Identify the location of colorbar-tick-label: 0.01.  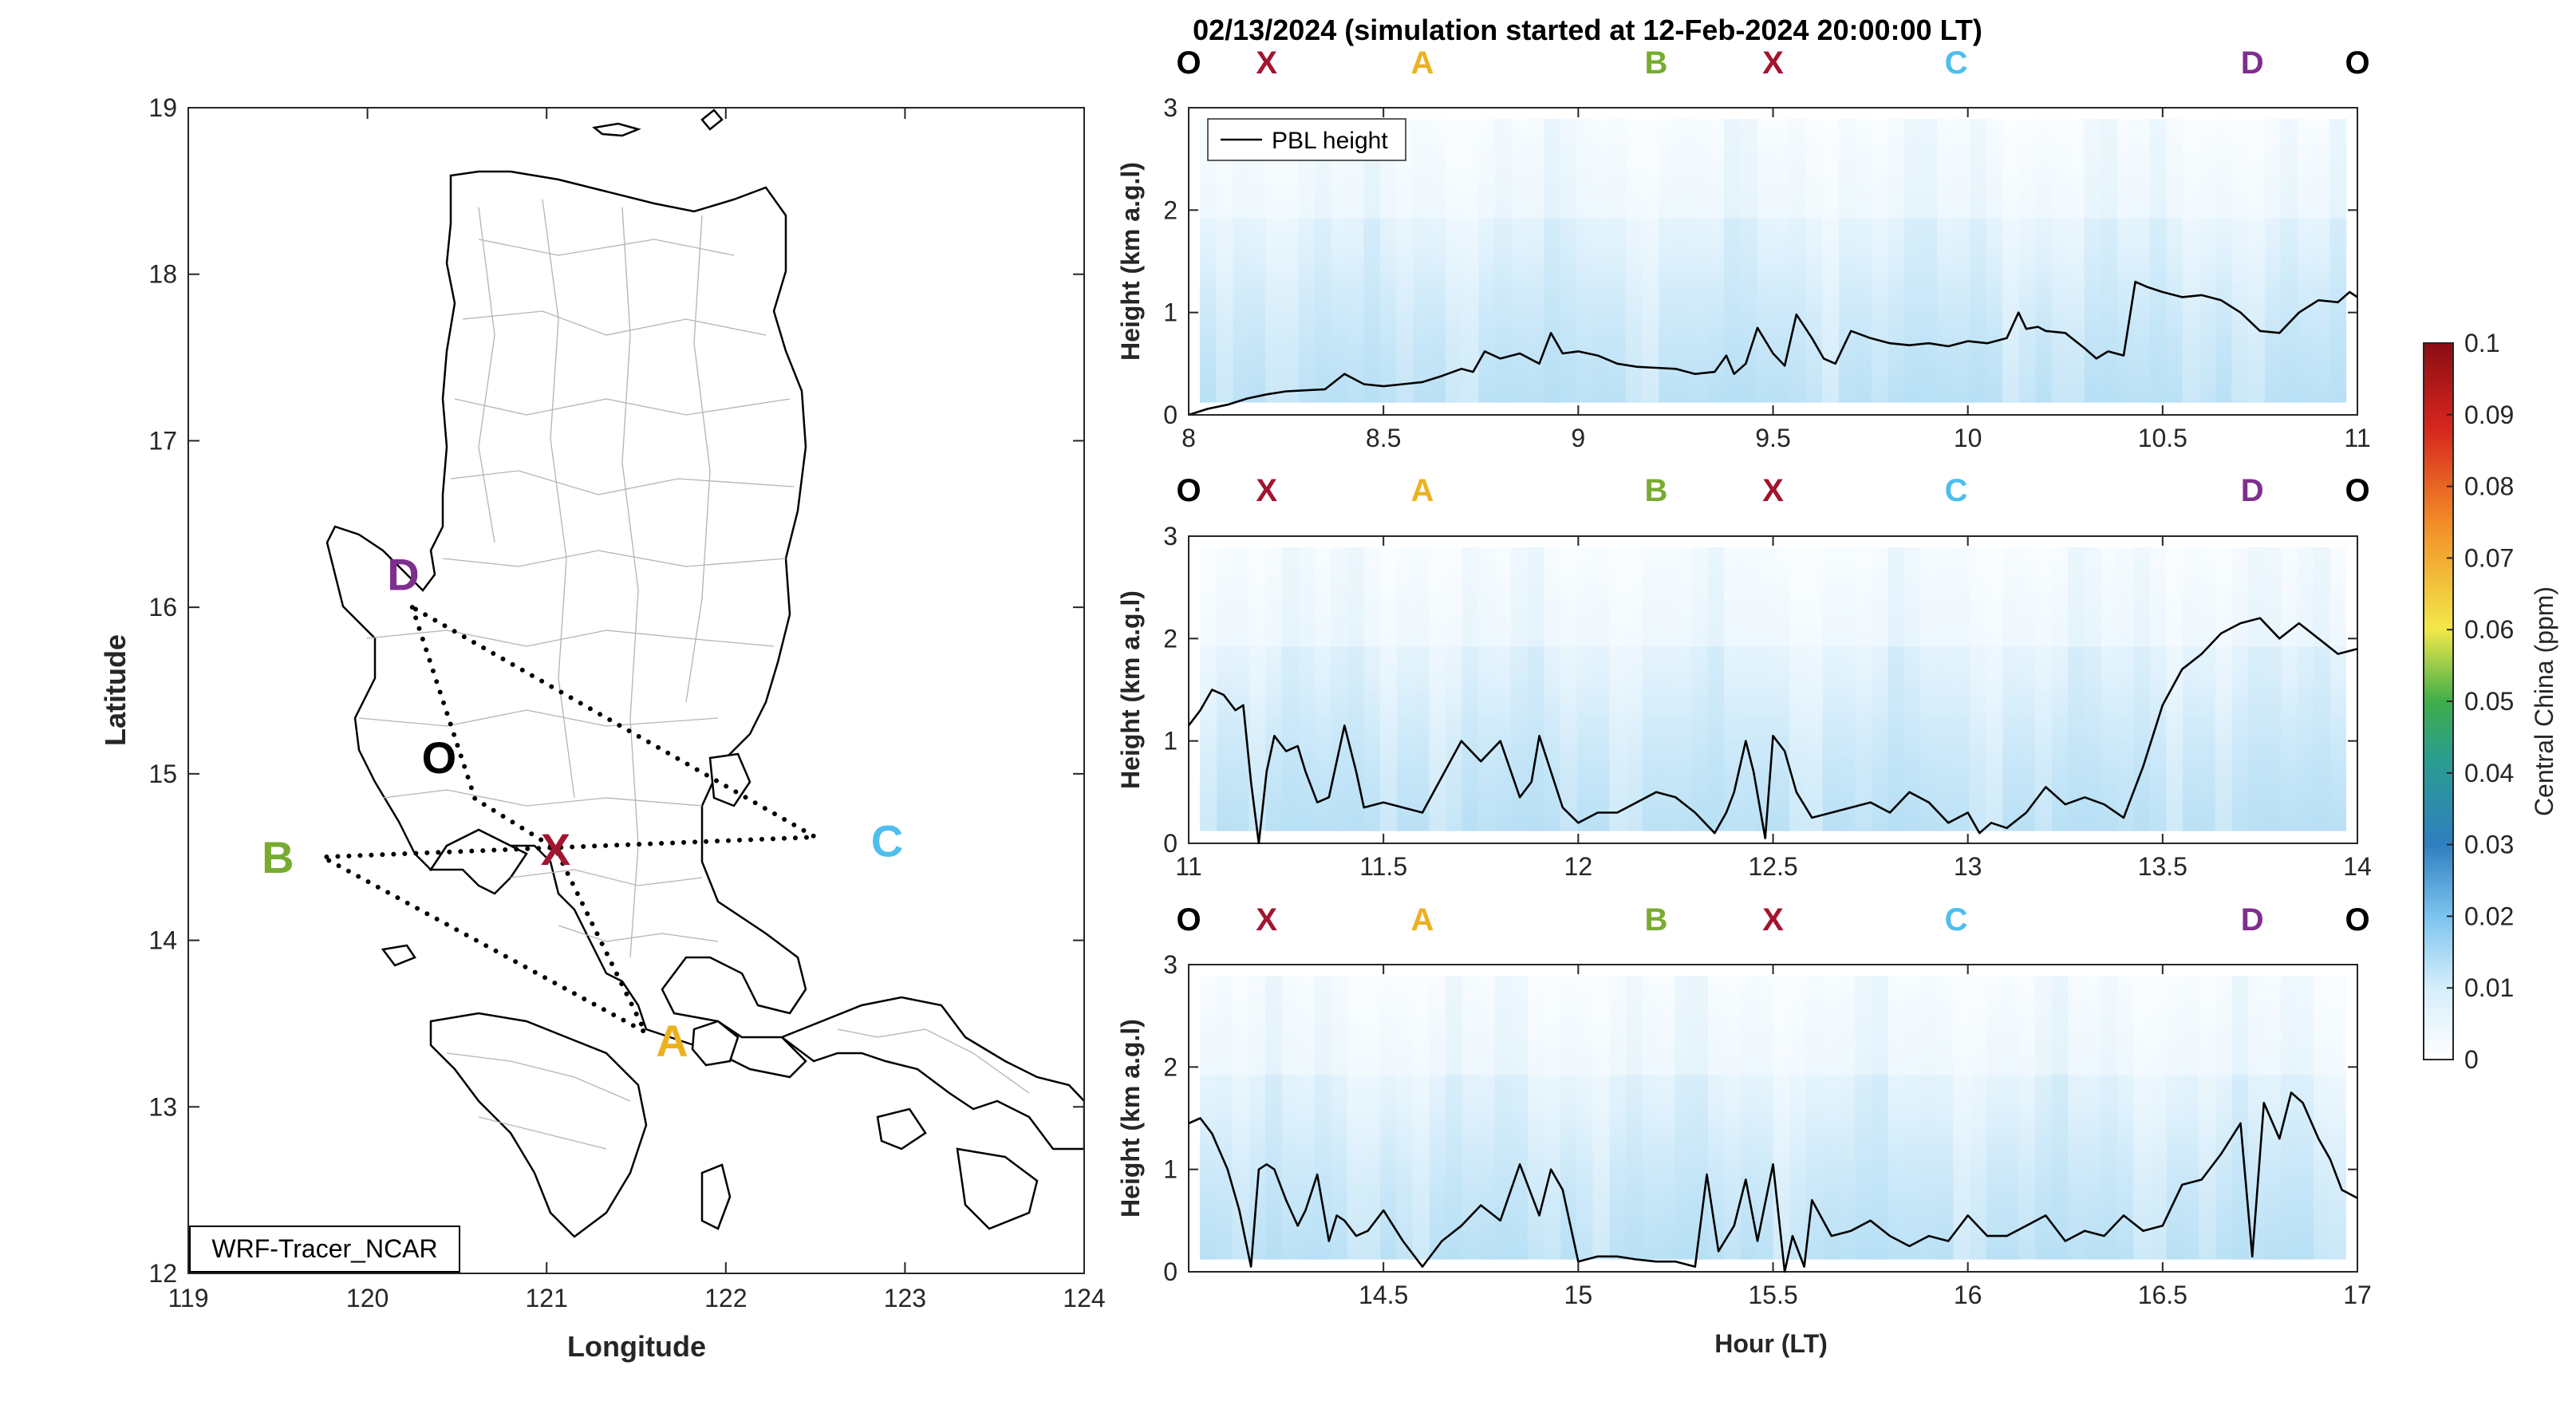
(2489, 987).